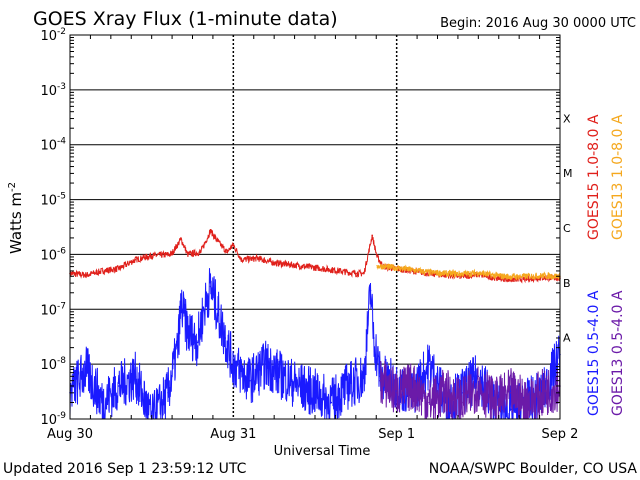  Describe the element at coordinates (233, 434) in the screenshot. I see `x-tick-label: Aug 31` at that location.